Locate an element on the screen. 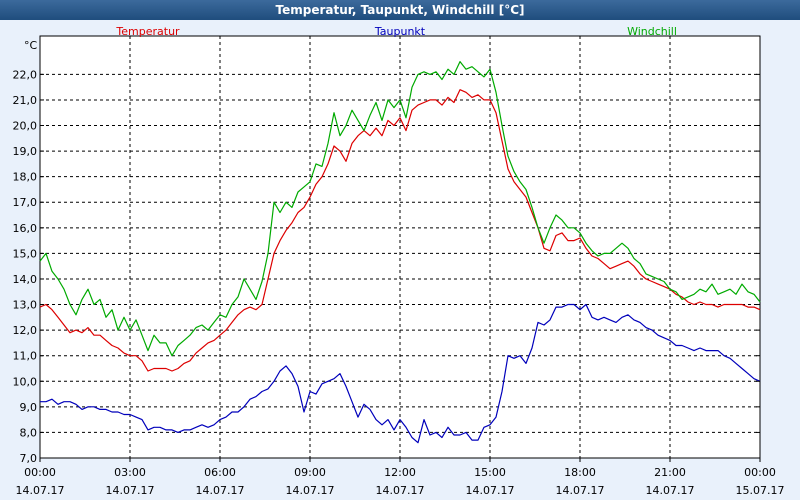  x-tick-date: 15.07.17 is located at coordinates (760, 490).